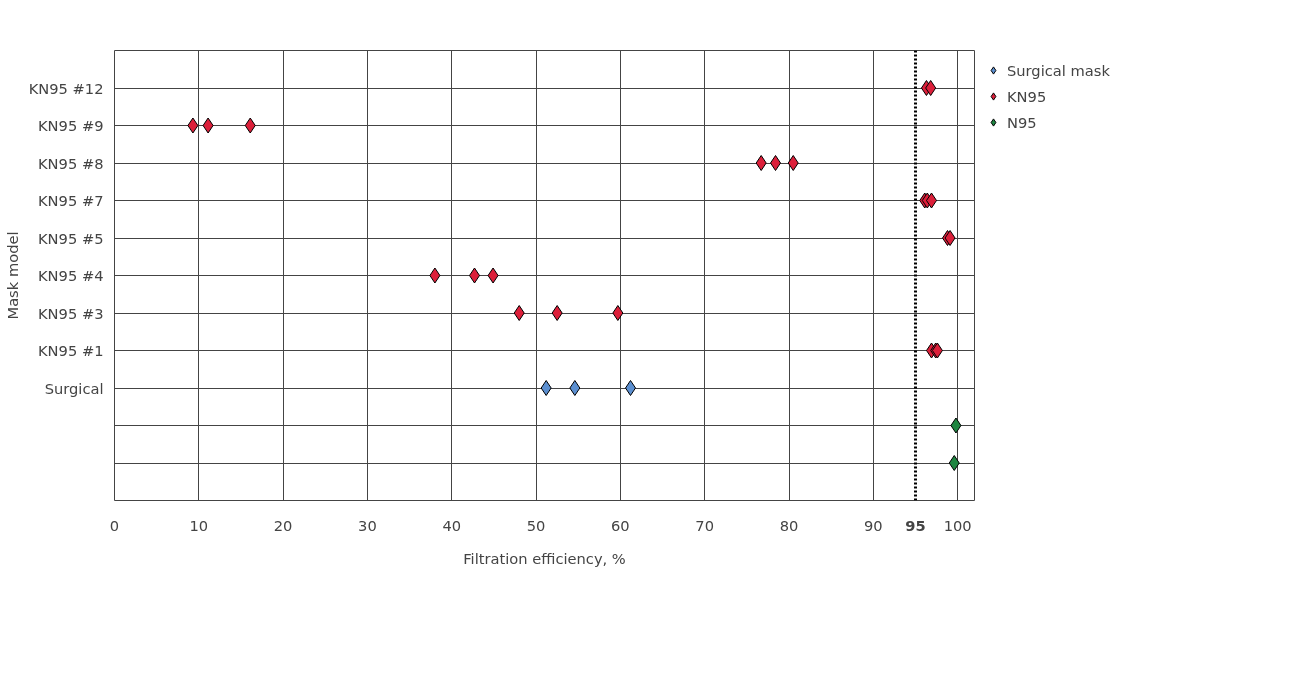  I want to click on y-axis-title: Mask model, so click(12, 275).